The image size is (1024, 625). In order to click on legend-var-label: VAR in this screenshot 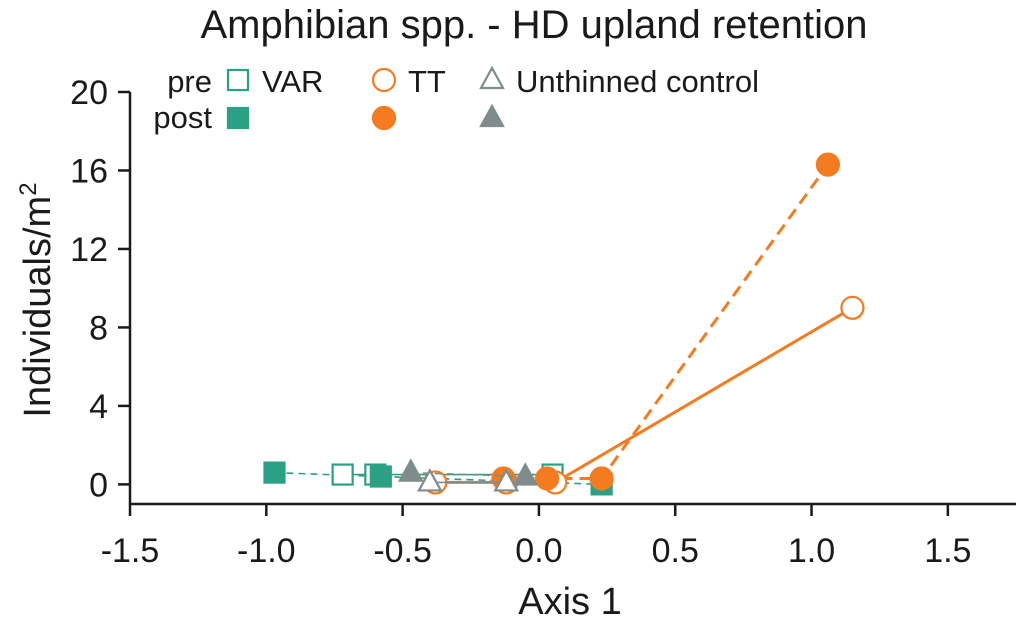, I will do `click(292, 81)`.